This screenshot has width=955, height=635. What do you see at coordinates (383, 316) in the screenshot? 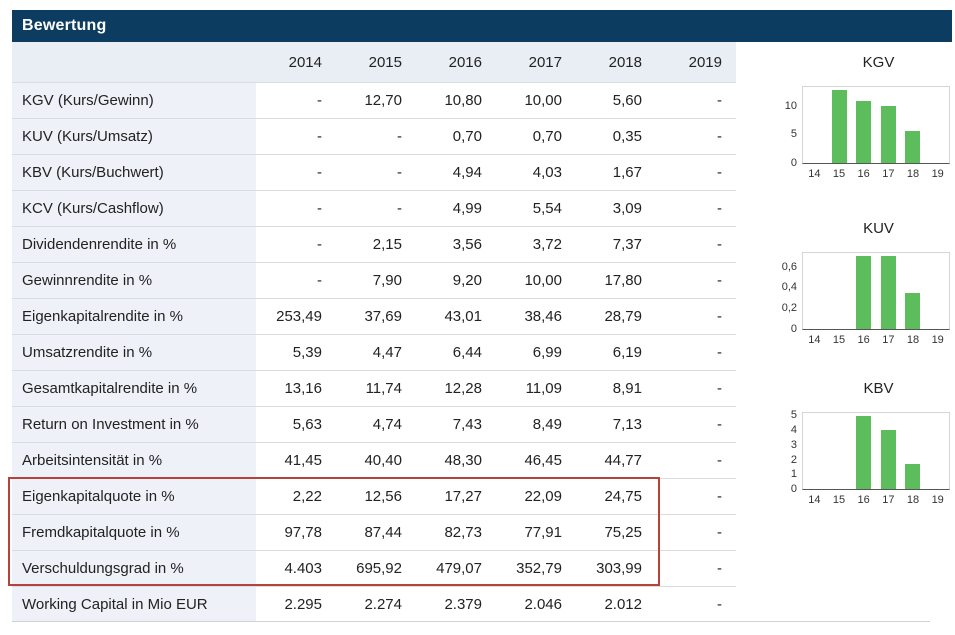
I see `row-value-cell: 37,69` at bounding box center [383, 316].